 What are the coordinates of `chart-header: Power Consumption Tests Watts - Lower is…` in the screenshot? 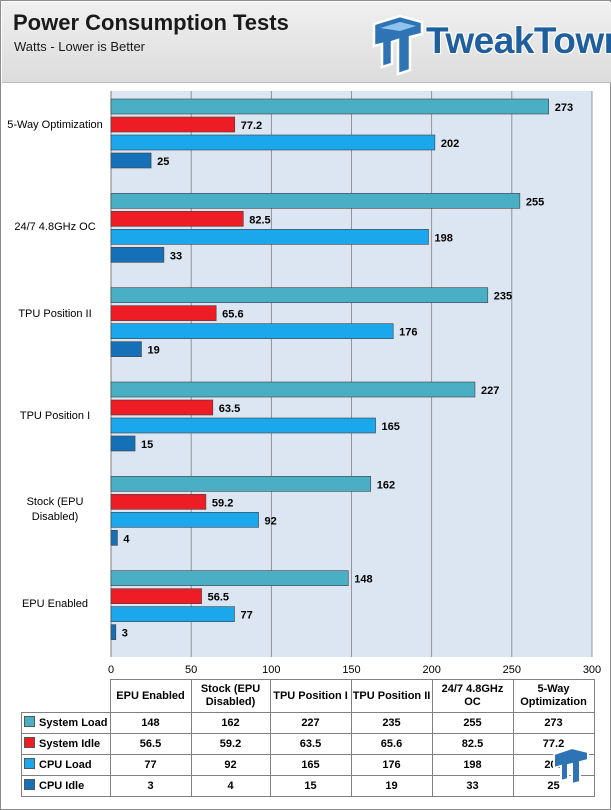 It's located at (306, 42).